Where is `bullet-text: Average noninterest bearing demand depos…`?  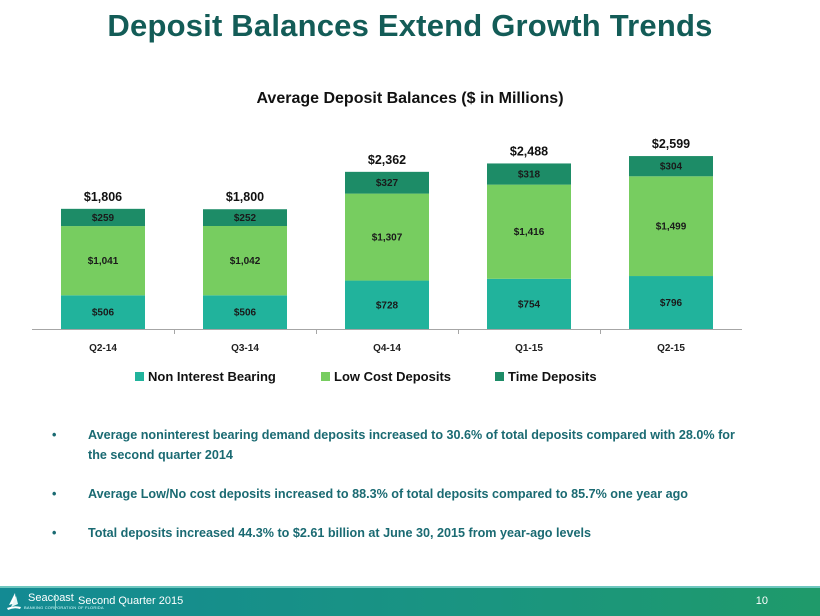 bullet-text: Average noninterest bearing demand depos… is located at coordinates (411, 445).